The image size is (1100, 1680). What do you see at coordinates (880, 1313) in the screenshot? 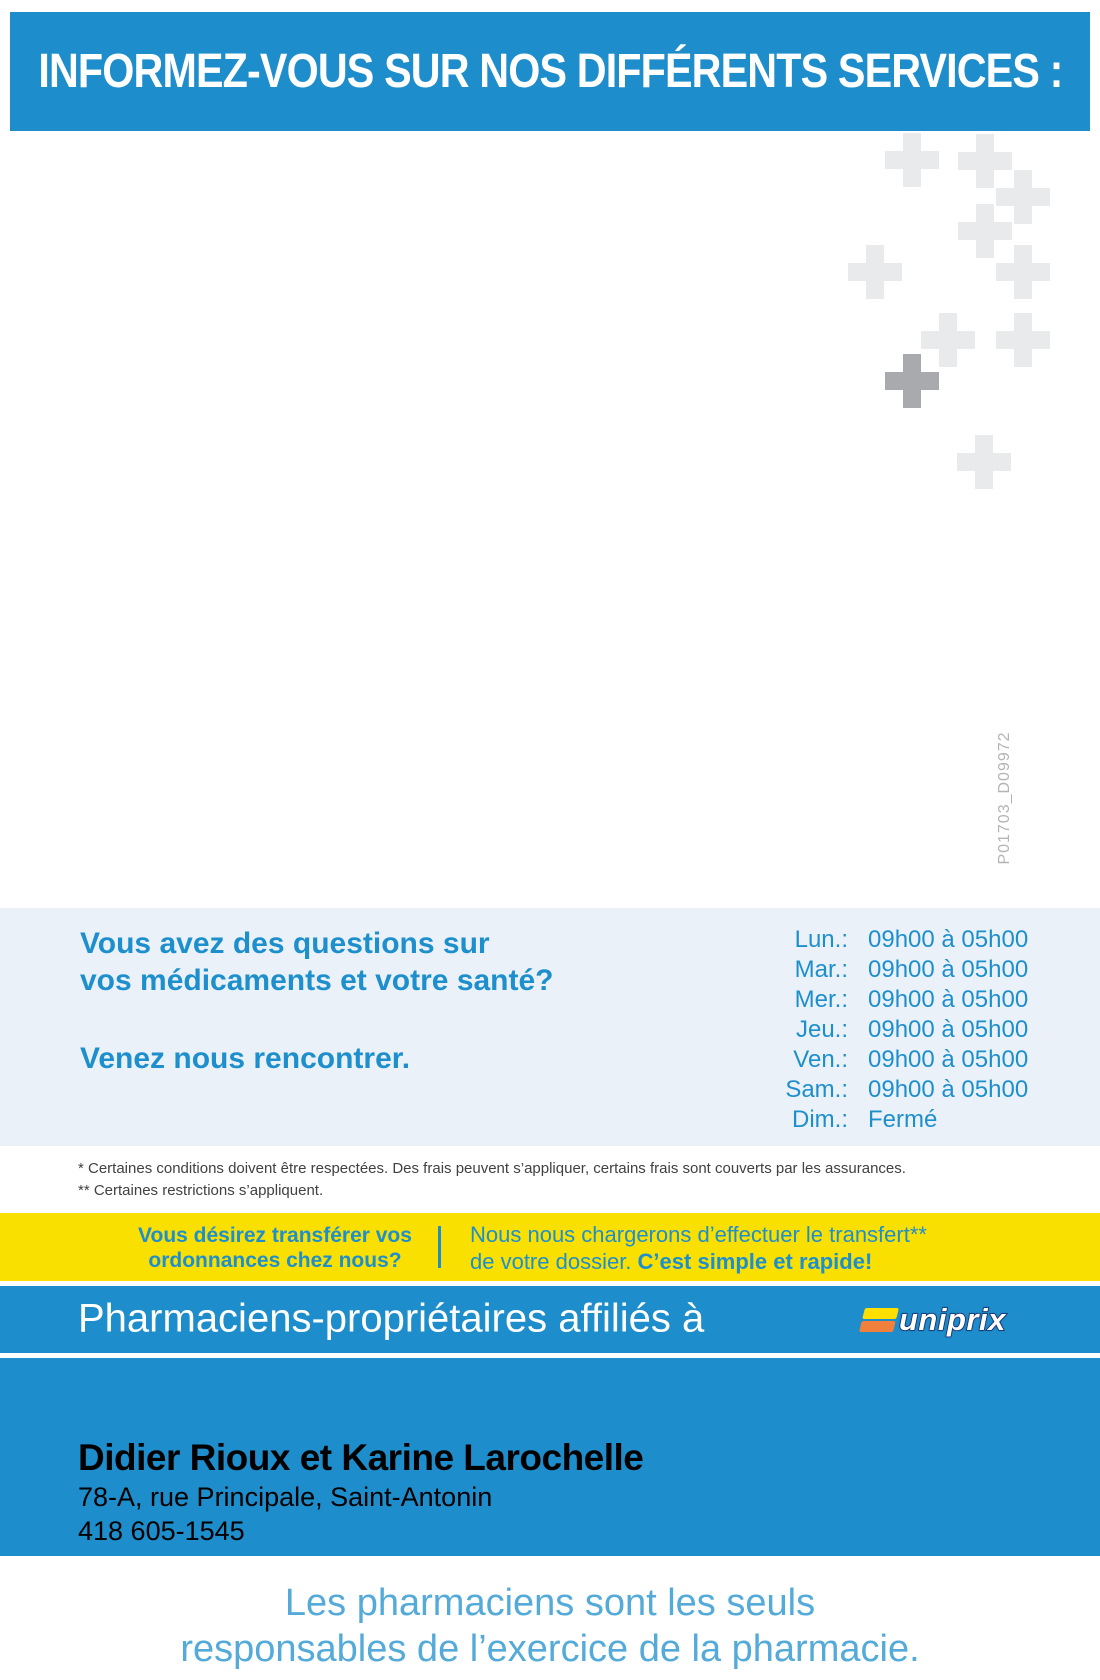
I see `logo-yellow-bar` at bounding box center [880, 1313].